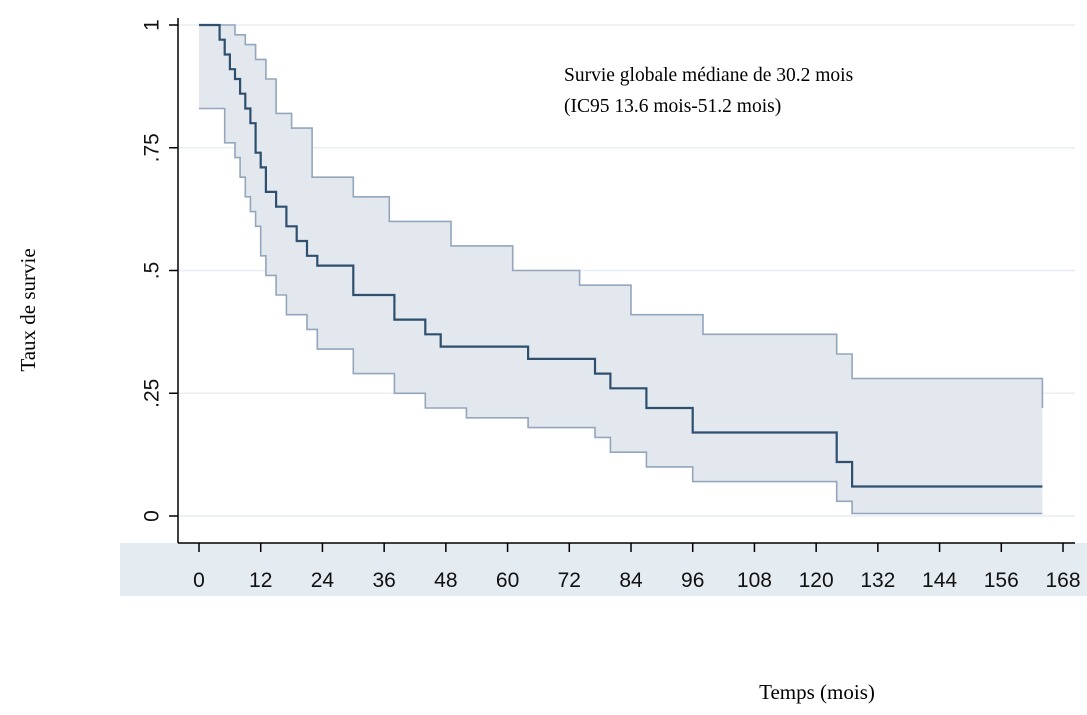 Image resolution: width=1087 pixels, height=715 pixels. What do you see at coordinates (152, 25) in the screenshot?
I see `y-tick-label-4: 1` at bounding box center [152, 25].